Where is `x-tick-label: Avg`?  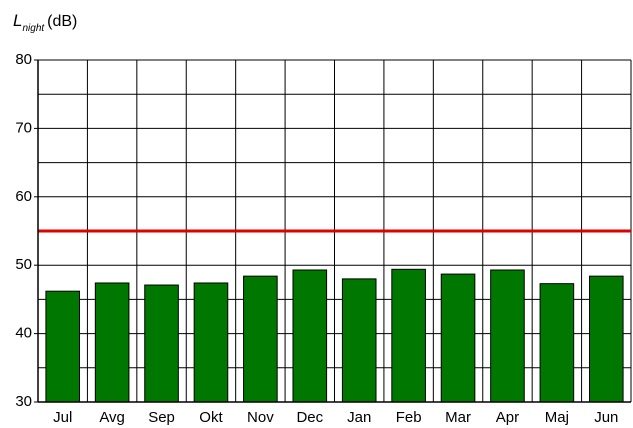
x-tick-label: Avg is located at coordinates (112, 417).